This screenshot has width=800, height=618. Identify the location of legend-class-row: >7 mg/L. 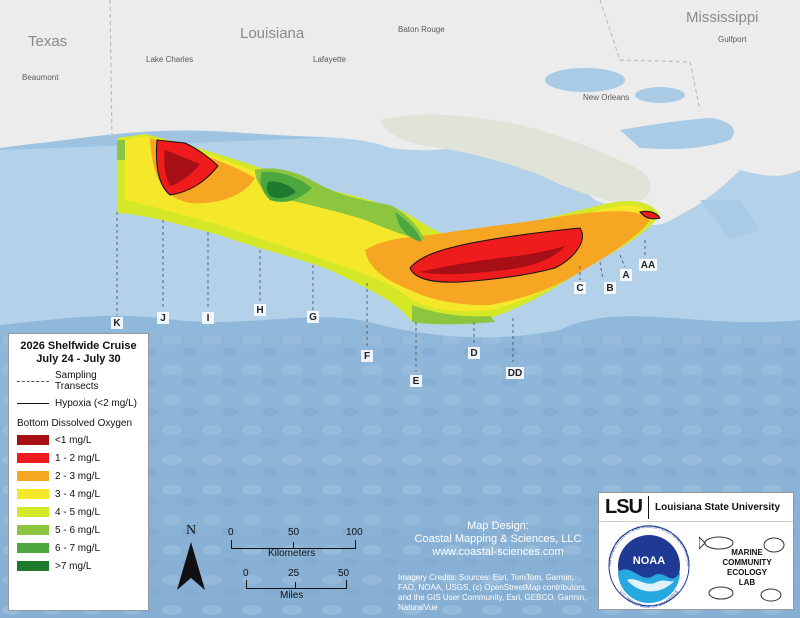
(78, 566).